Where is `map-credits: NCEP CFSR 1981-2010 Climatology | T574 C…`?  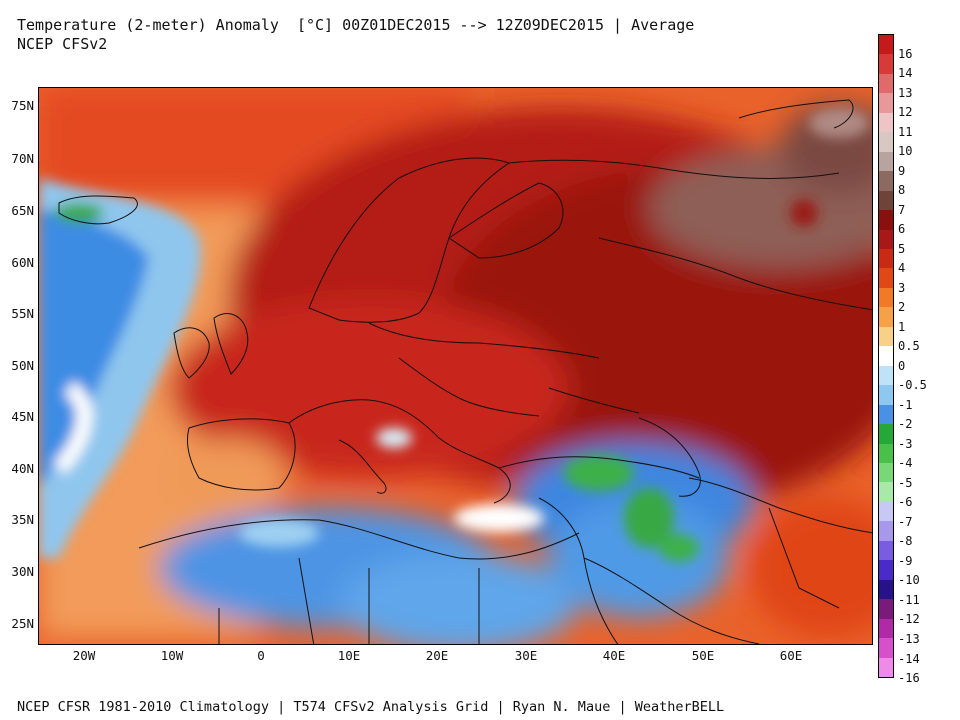 map-credits: NCEP CFSR 1981-2010 Climatology | T574 C… is located at coordinates (371, 707).